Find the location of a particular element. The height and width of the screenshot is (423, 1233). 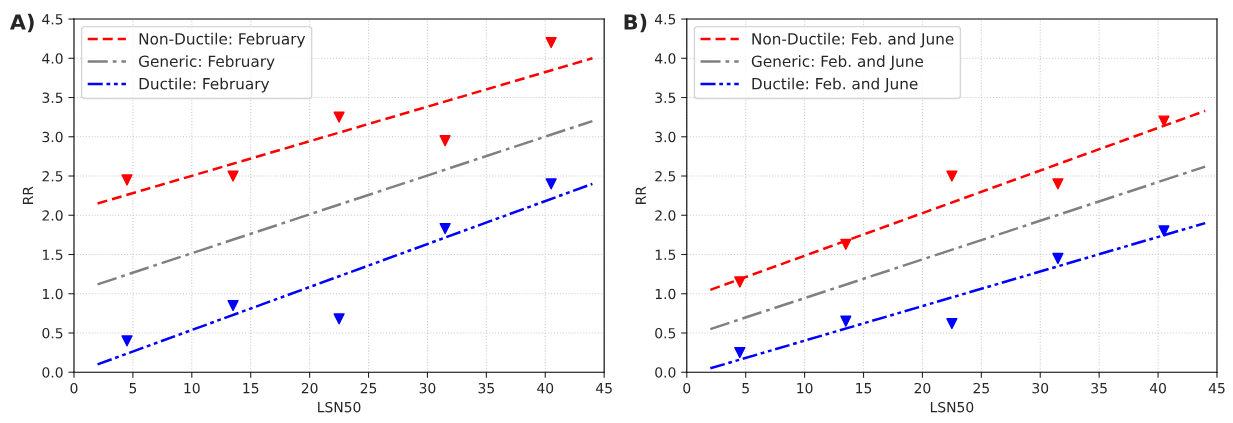

legend-label: Ductile: February is located at coordinates (204, 85).